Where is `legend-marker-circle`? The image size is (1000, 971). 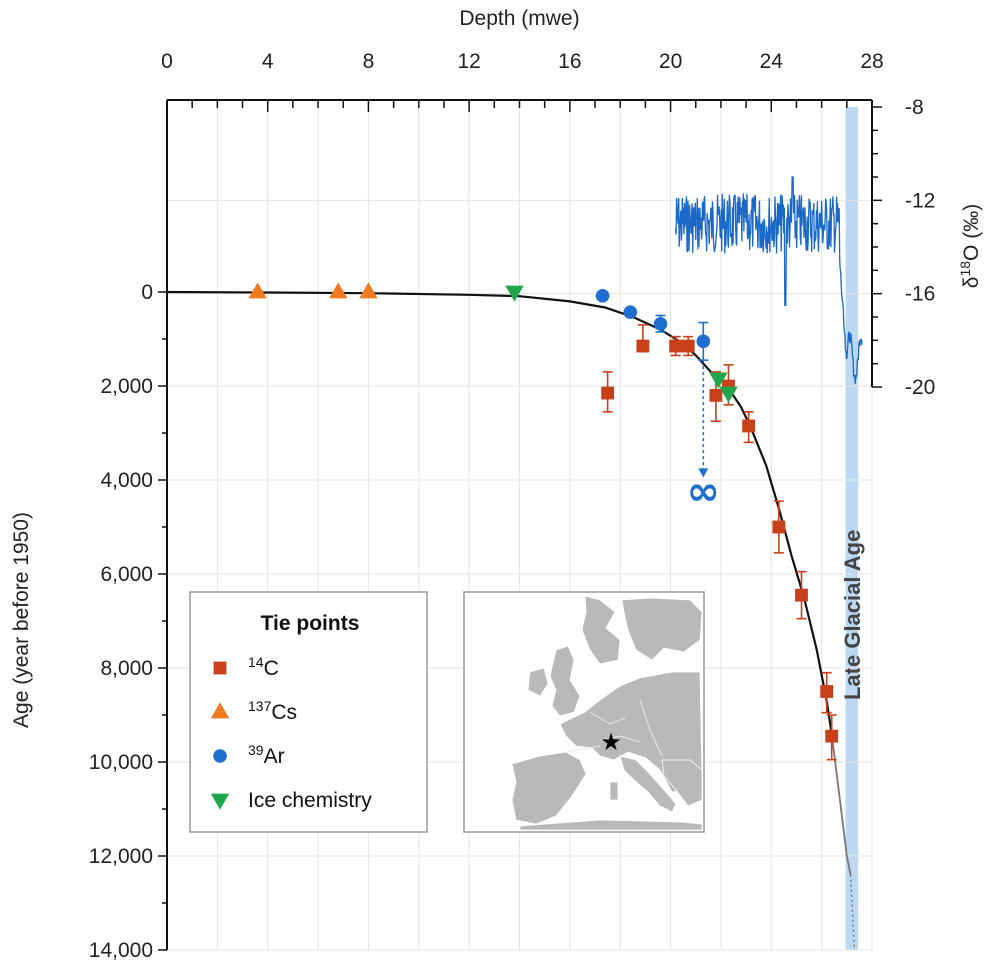
legend-marker-circle is located at coordinates (220, 756).